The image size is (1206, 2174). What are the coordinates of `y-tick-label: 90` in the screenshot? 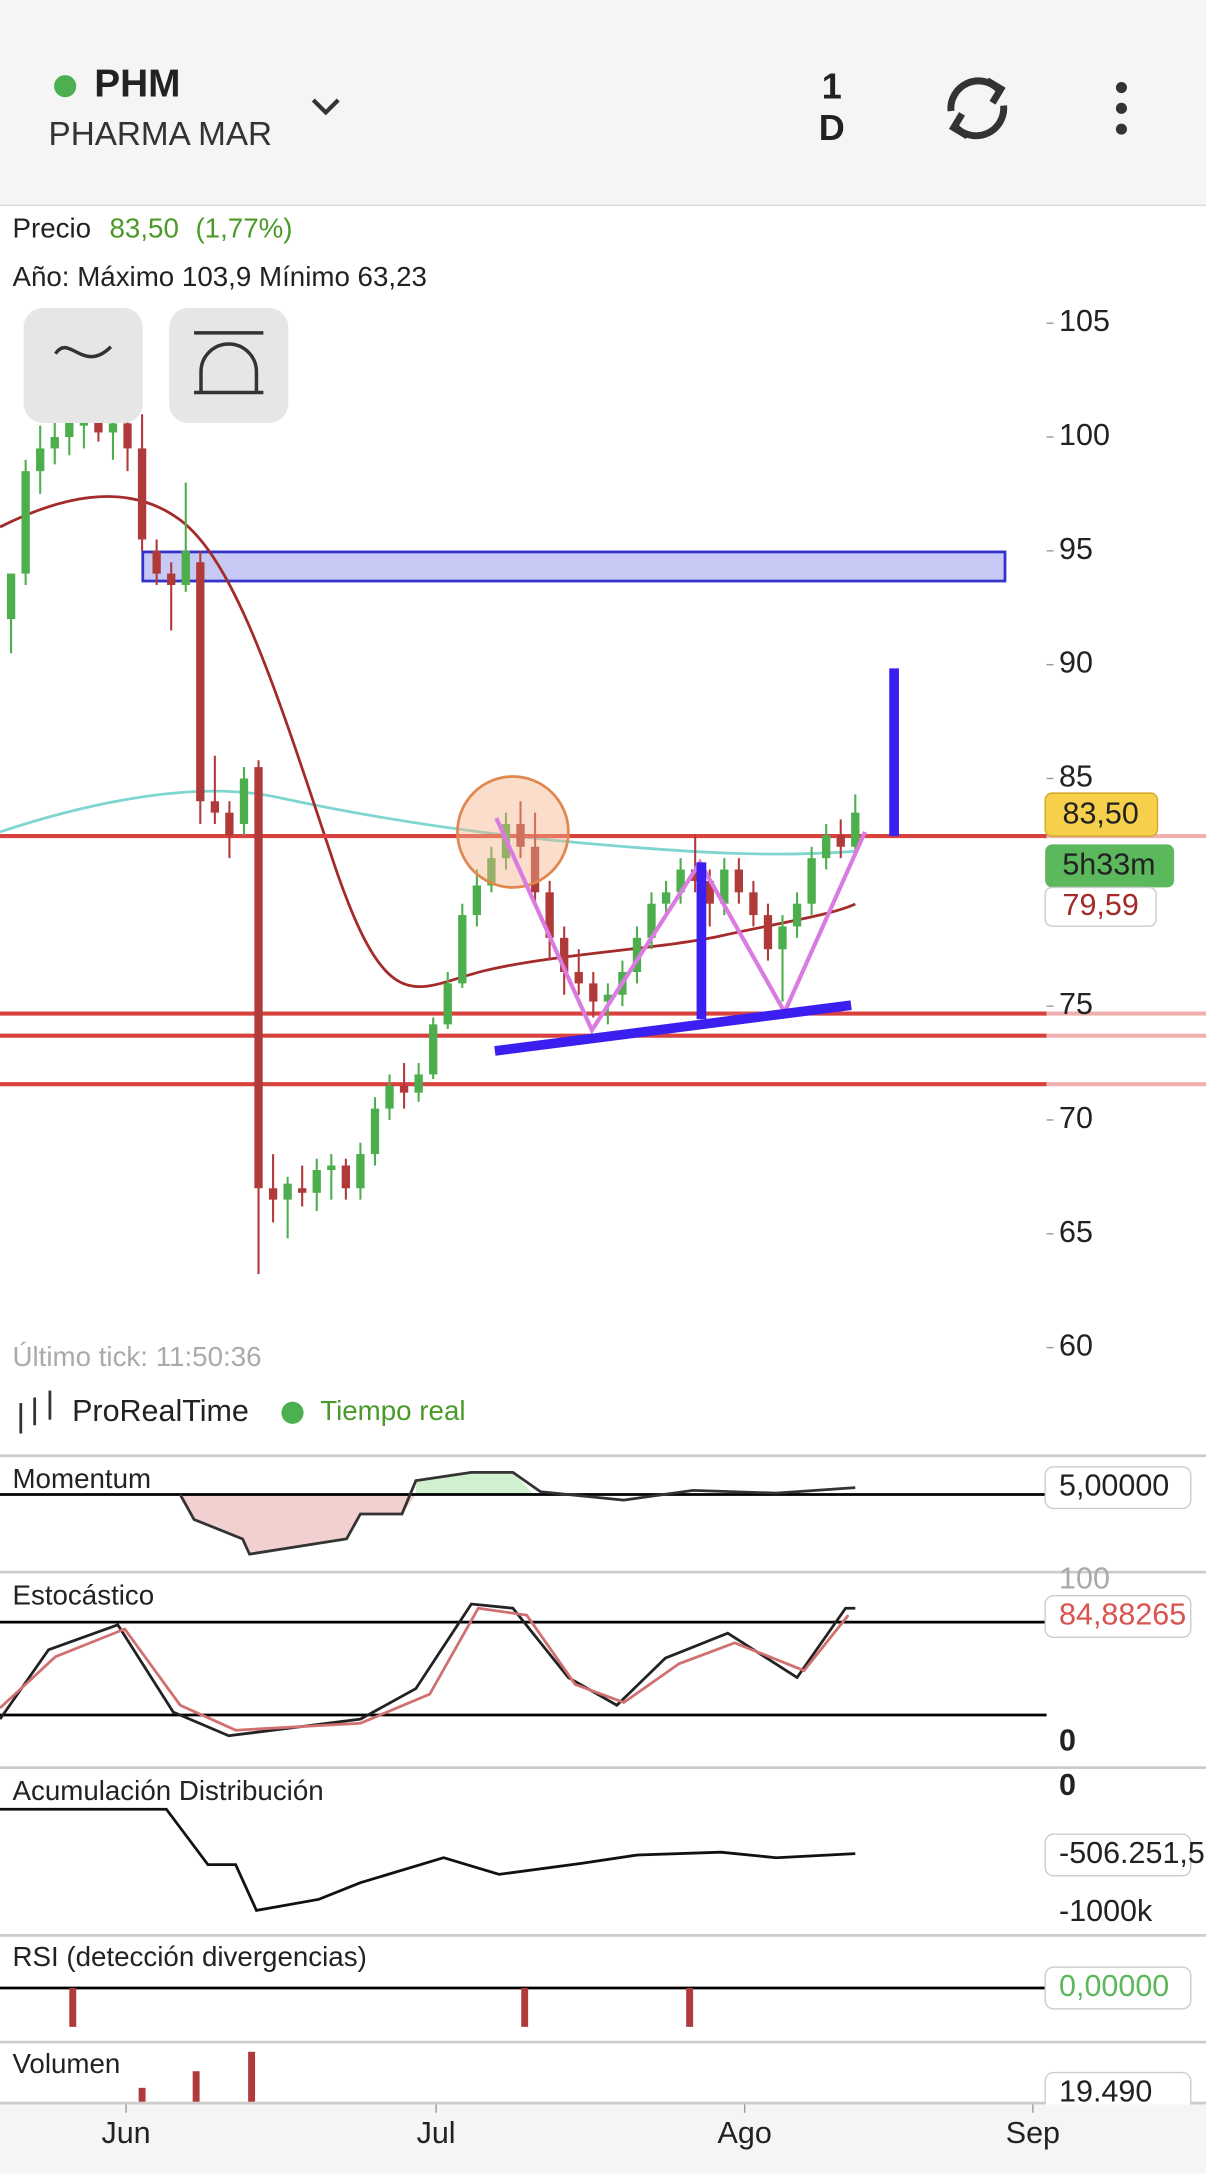 It's located at (1076, 663).